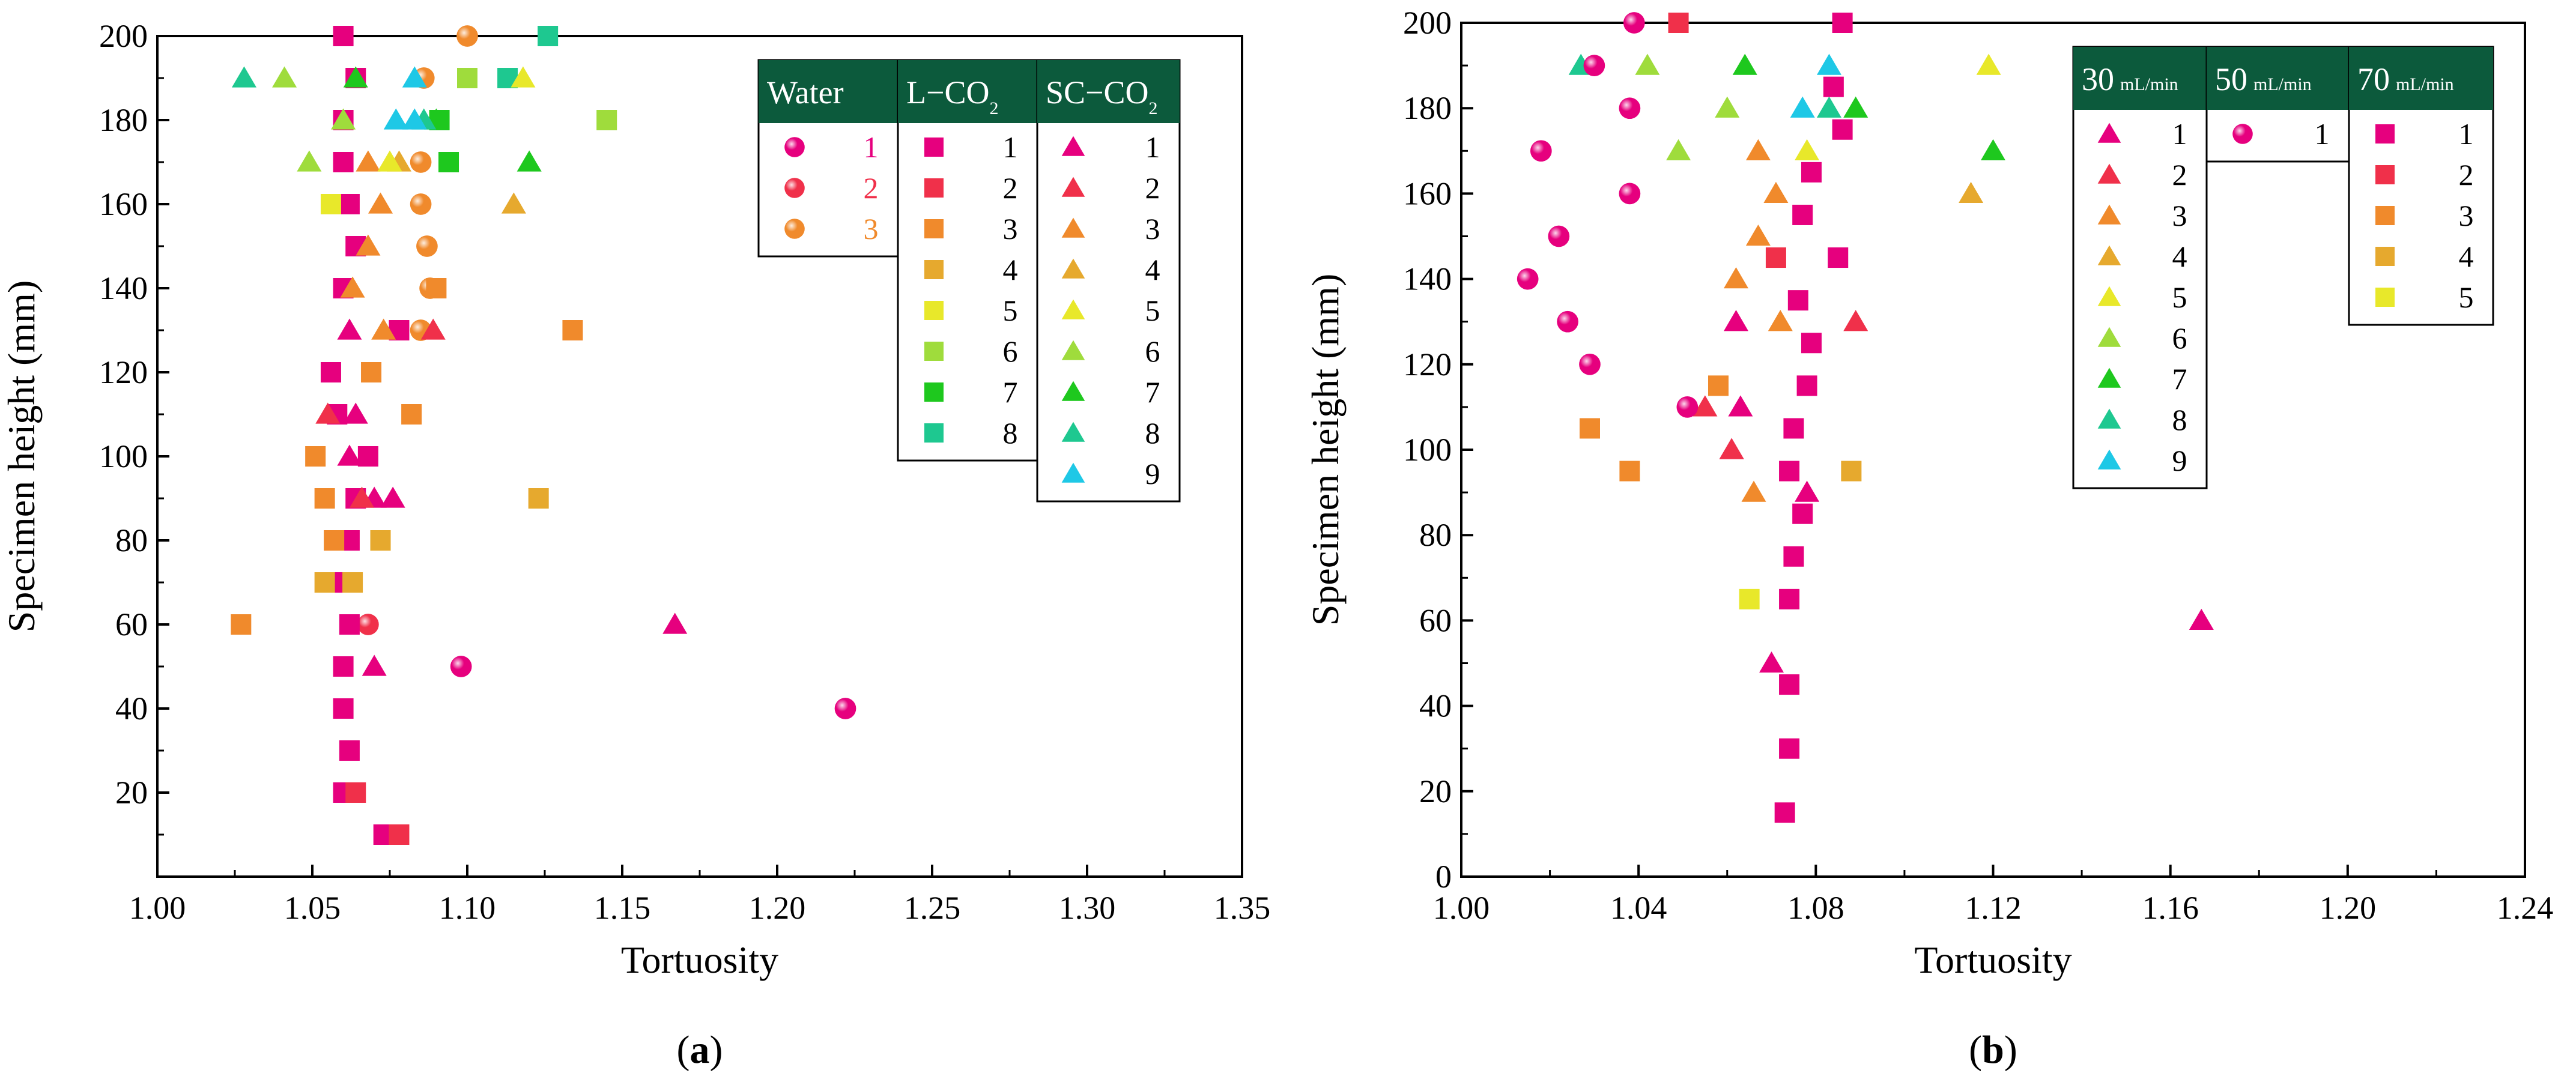 The width and height of the screenshot is (2576, 1088). I want to click on legend-entry-label: 3, so click(2466, 215).